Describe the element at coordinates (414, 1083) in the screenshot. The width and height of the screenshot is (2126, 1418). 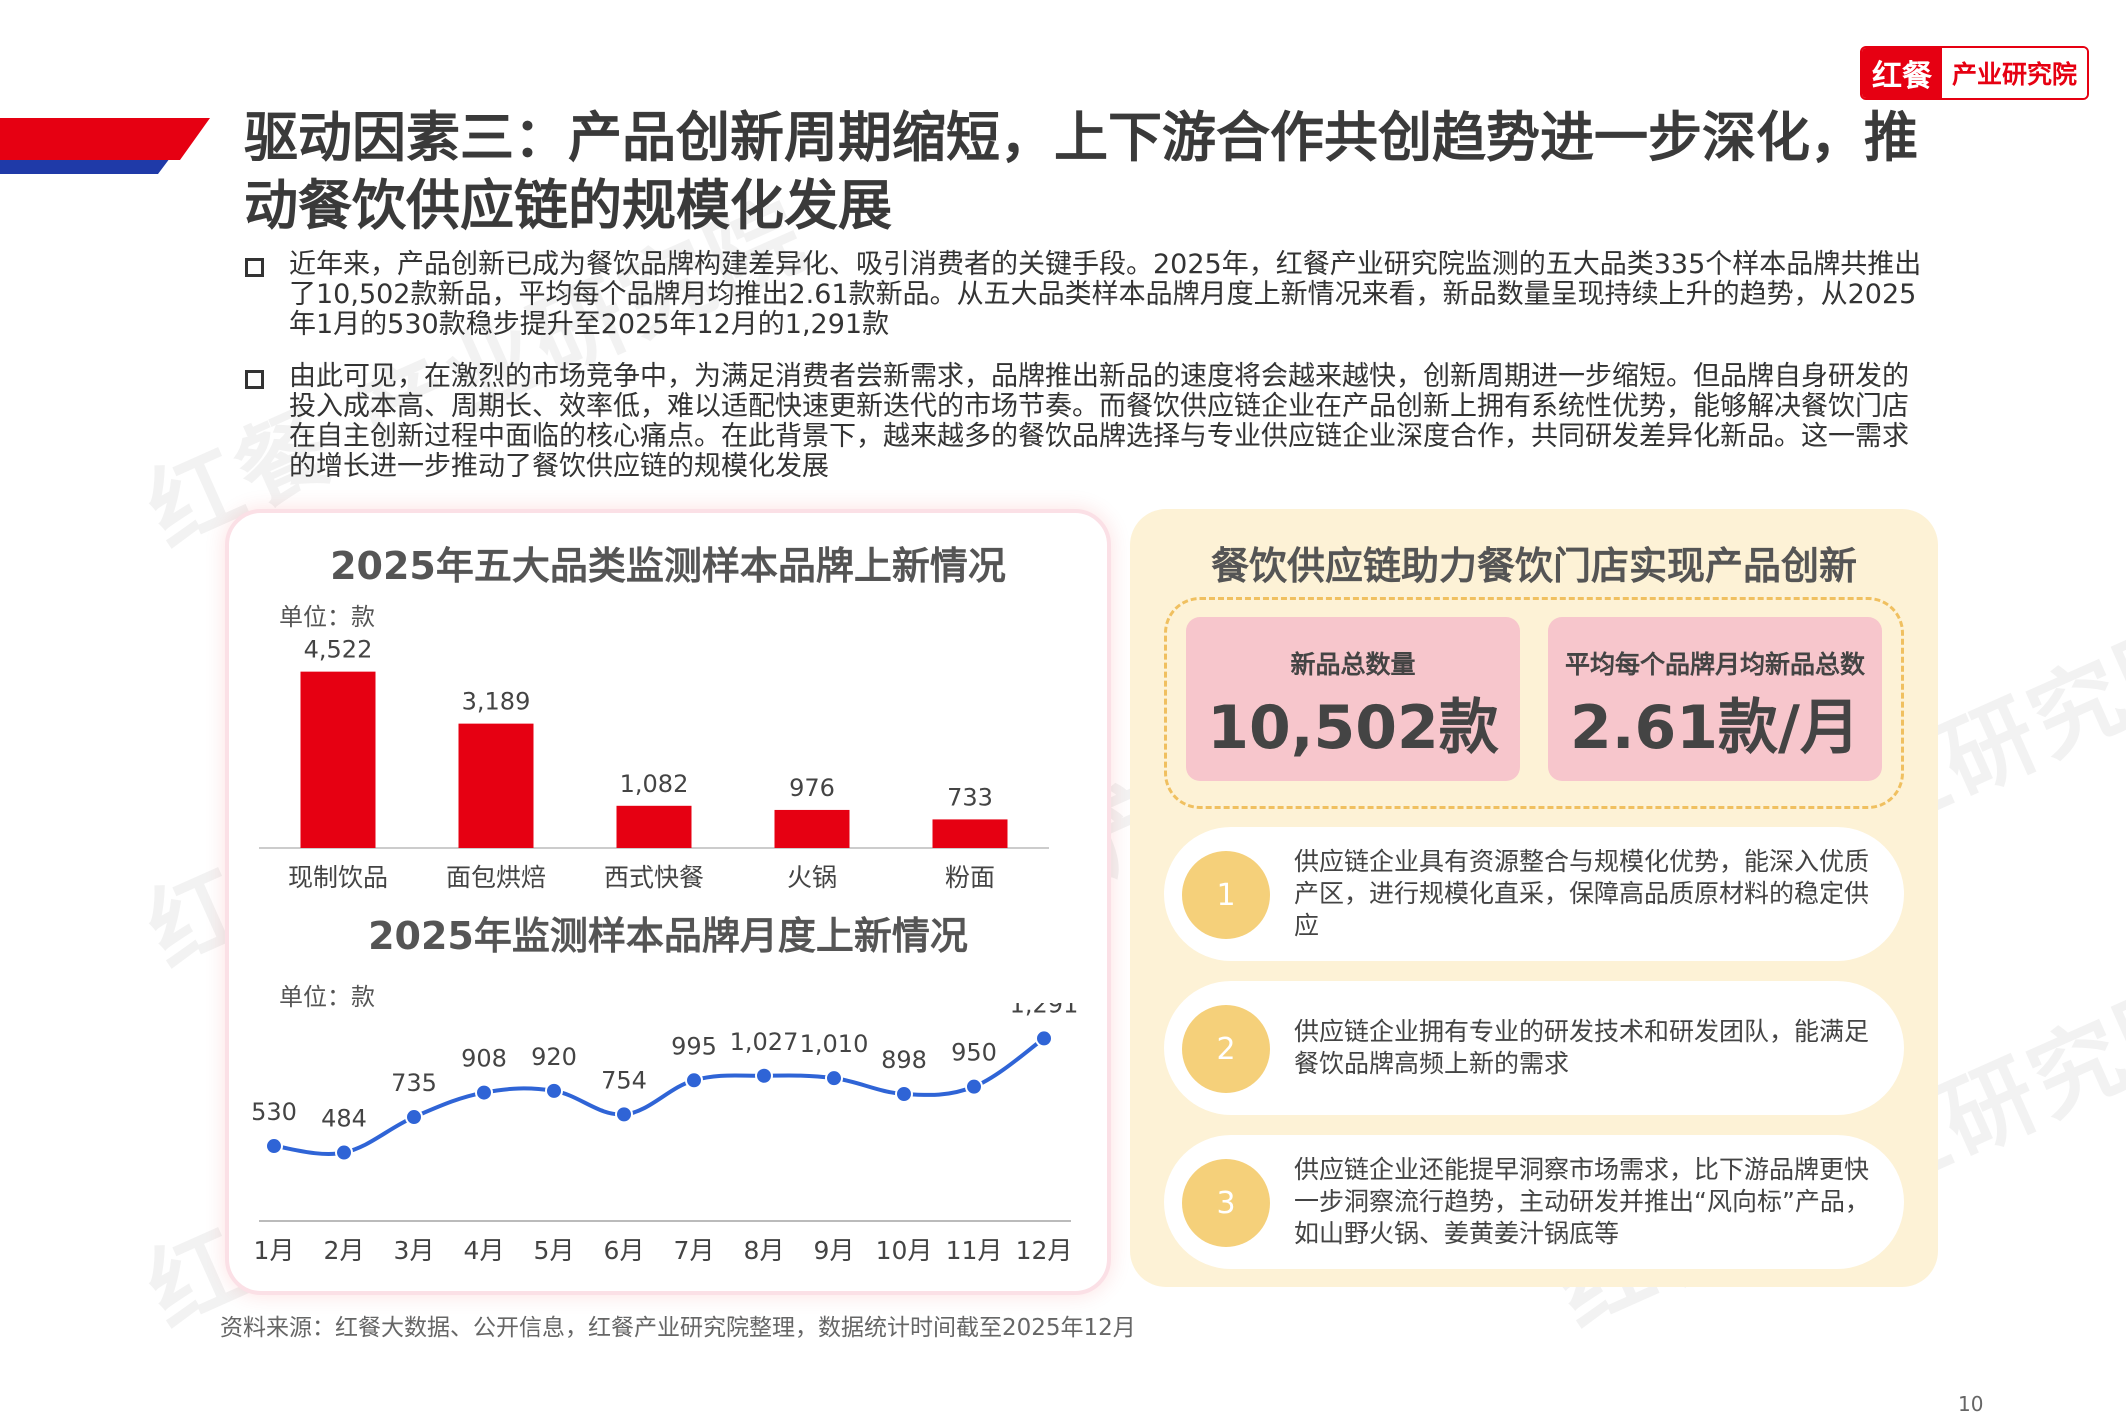
I see `data-label: 735` at that location.